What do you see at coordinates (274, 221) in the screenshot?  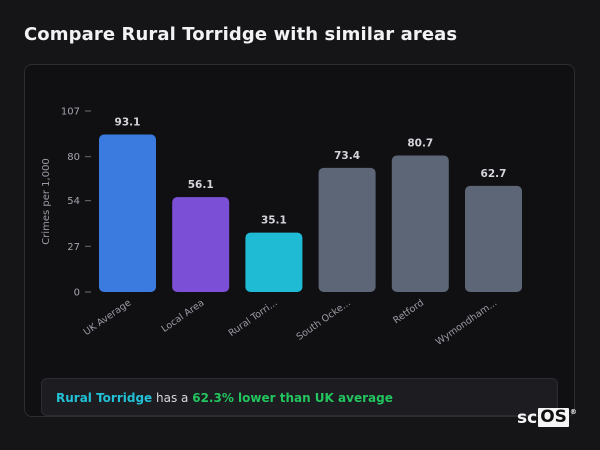 I see `bar-value-label: 35.1` at bounding box center [274, 221].